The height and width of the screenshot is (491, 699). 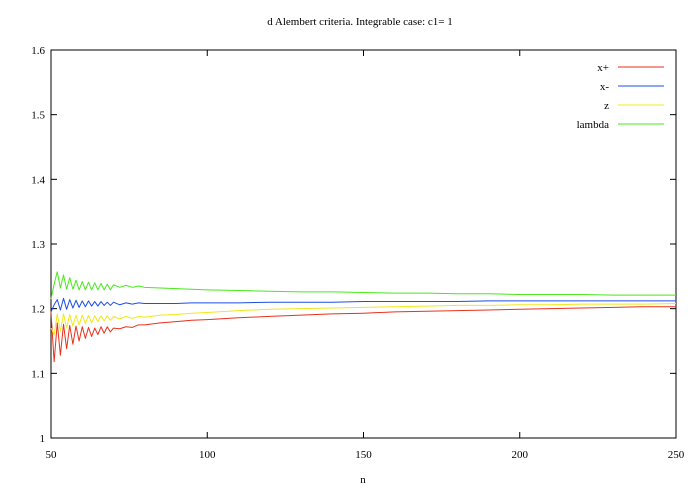 What do you see at coordinates (593, 125) in the screenshot?
I see `legend-label: lambda` at bounding box center [593, 125].